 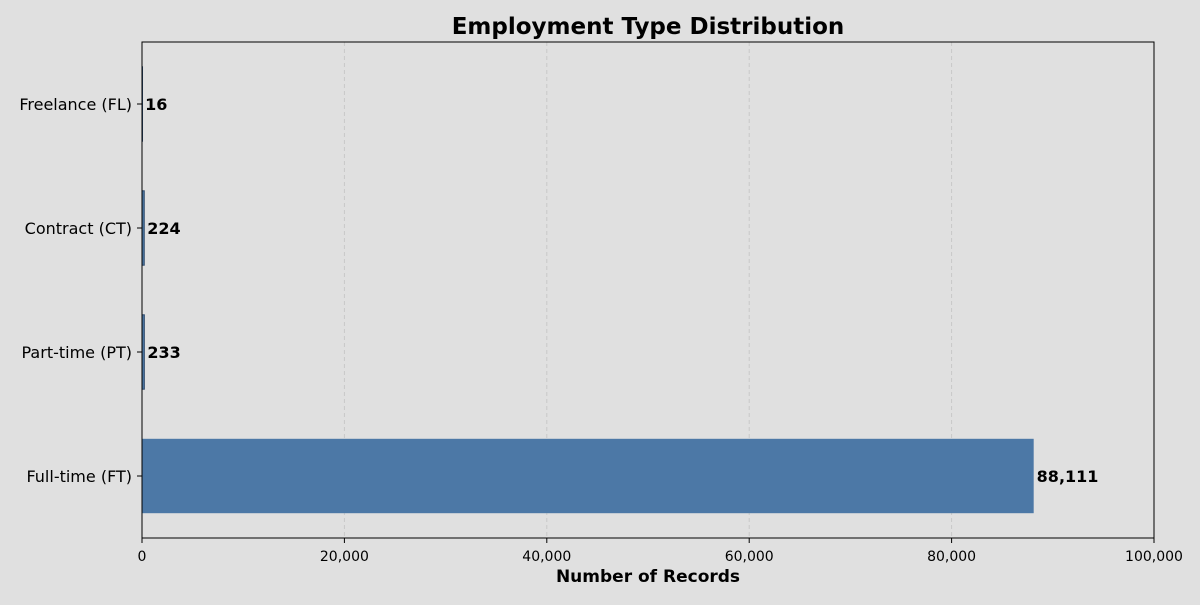 I want to click on y-tick-label: Full-time (FT), so click(x=79, y=476).